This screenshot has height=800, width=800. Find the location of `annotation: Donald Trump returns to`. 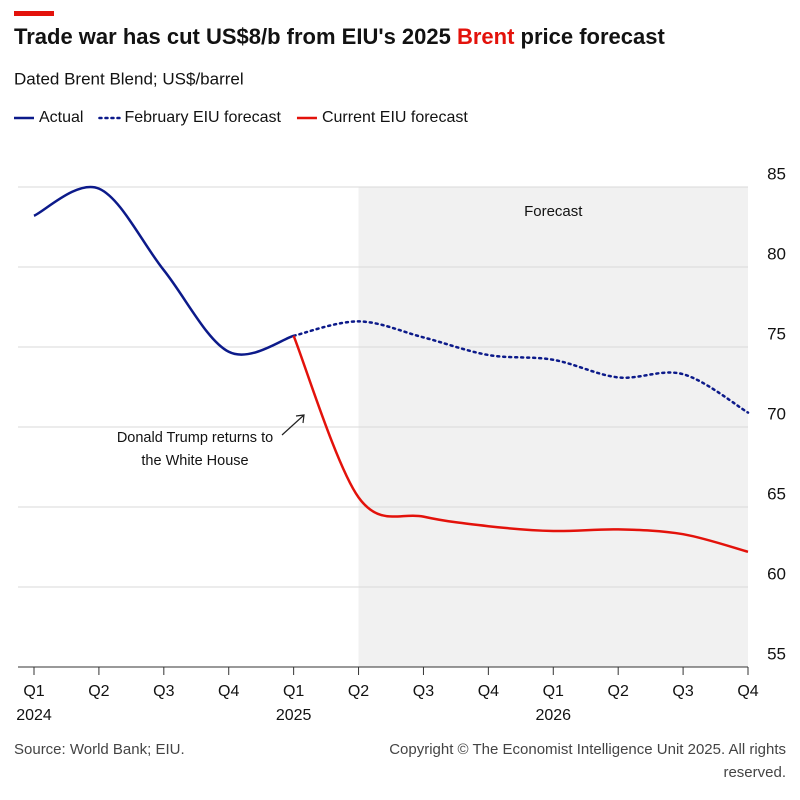

annotation: Donald Trump returns to is located at coordinates (195, 438).